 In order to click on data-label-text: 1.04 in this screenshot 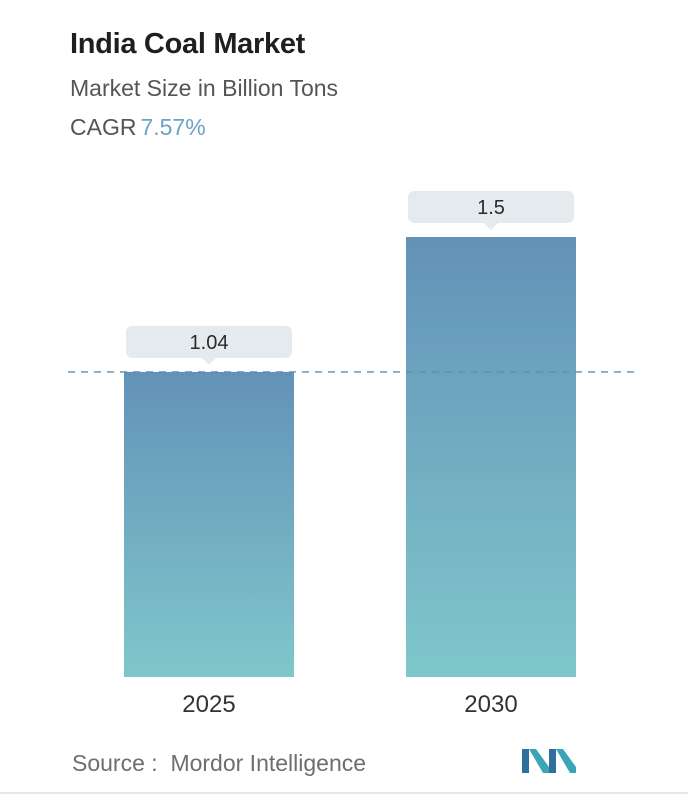, I will do `click(209, 343)`.